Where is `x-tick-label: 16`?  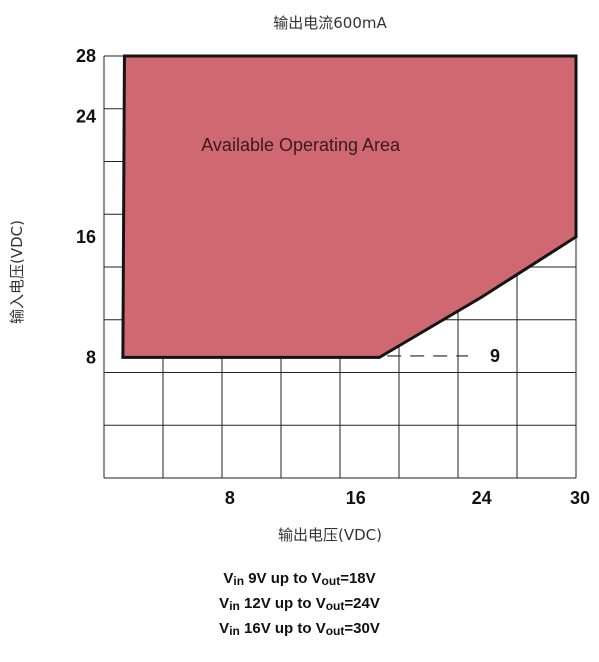 x-tick-label: 16 is located at coordinates (356, 498).